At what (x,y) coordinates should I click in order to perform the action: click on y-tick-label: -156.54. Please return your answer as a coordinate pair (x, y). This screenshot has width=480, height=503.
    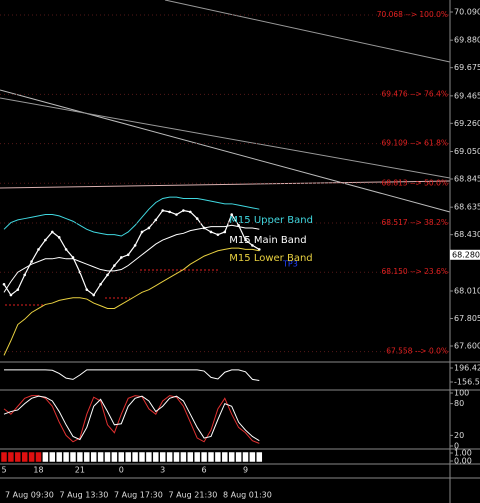
    Looking at the image, I should click on (467, 382).